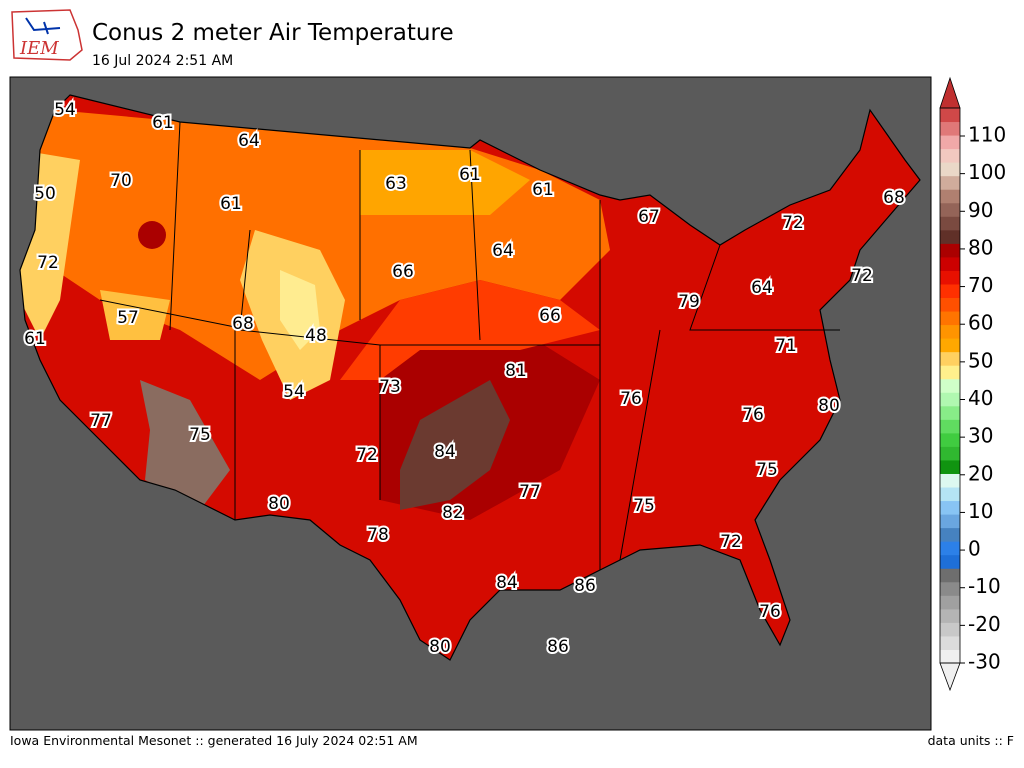 The image size is (1024, 768). What do you see at coordinates (980, 436) in the screenshot?
I see `colorbar-tick-label: 30` at bounding box center [980, 436].